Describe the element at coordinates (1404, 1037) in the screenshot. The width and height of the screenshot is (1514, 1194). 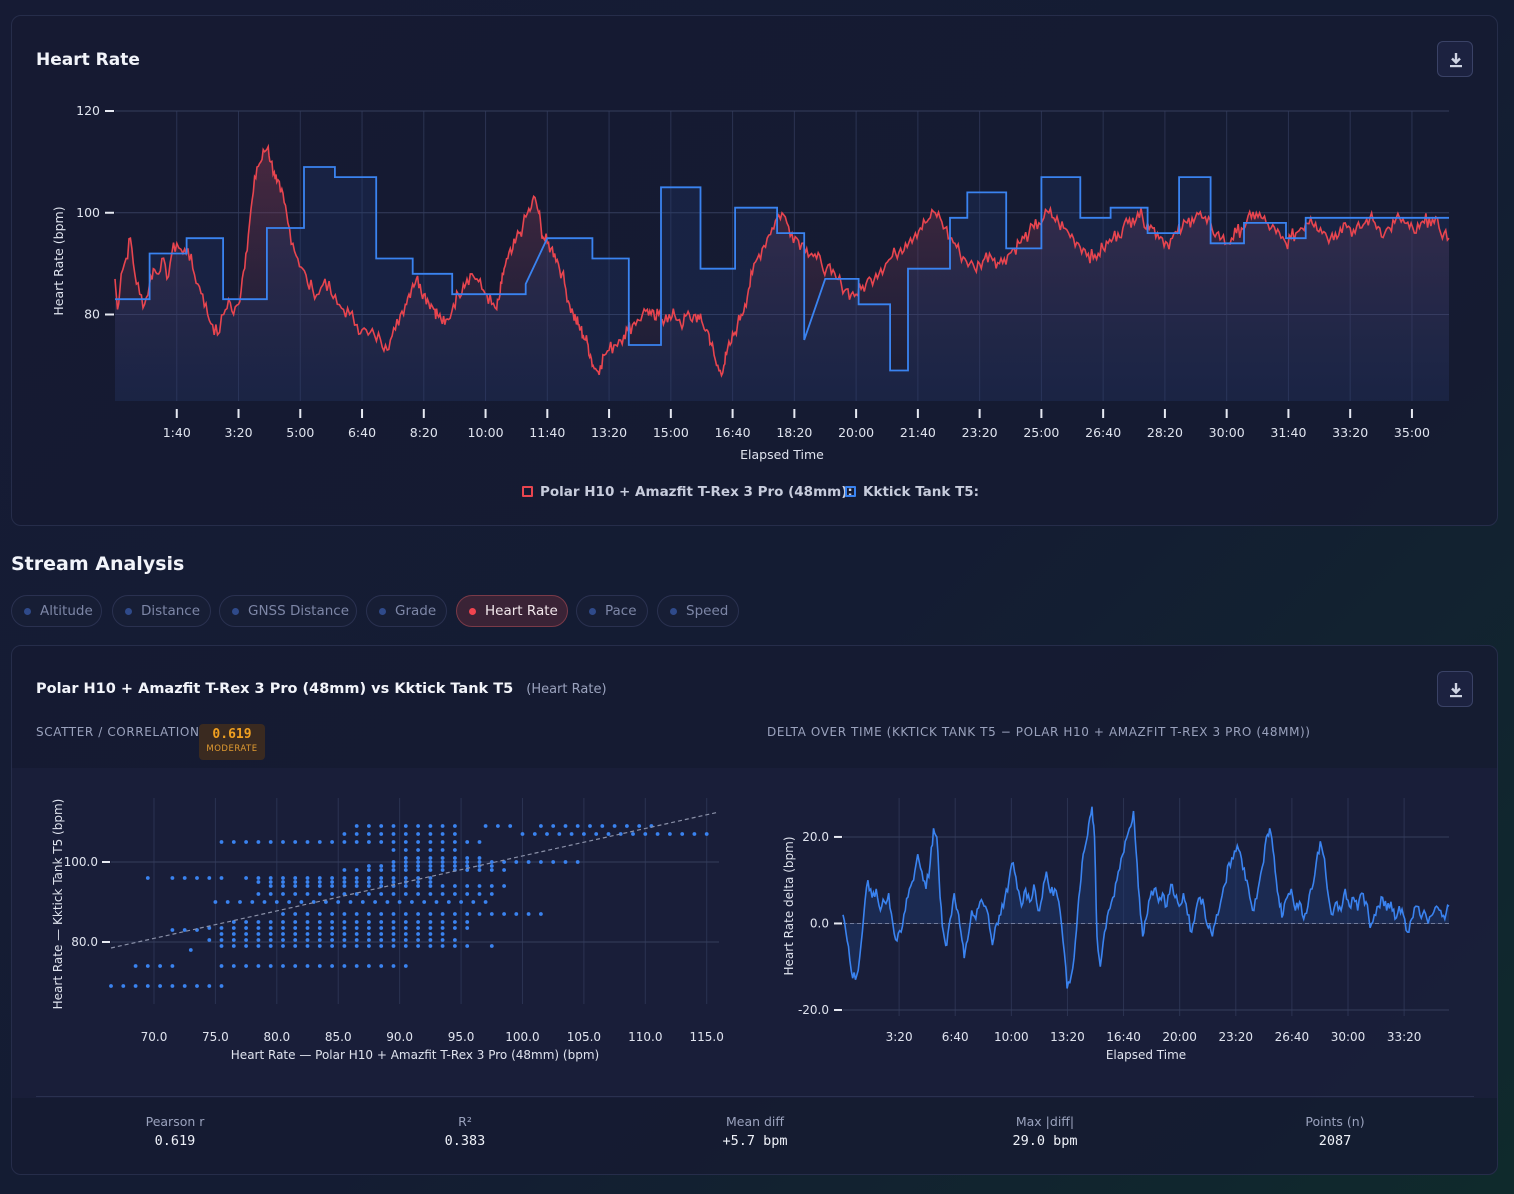
I see `x-tick-label: 33:20` at that location.